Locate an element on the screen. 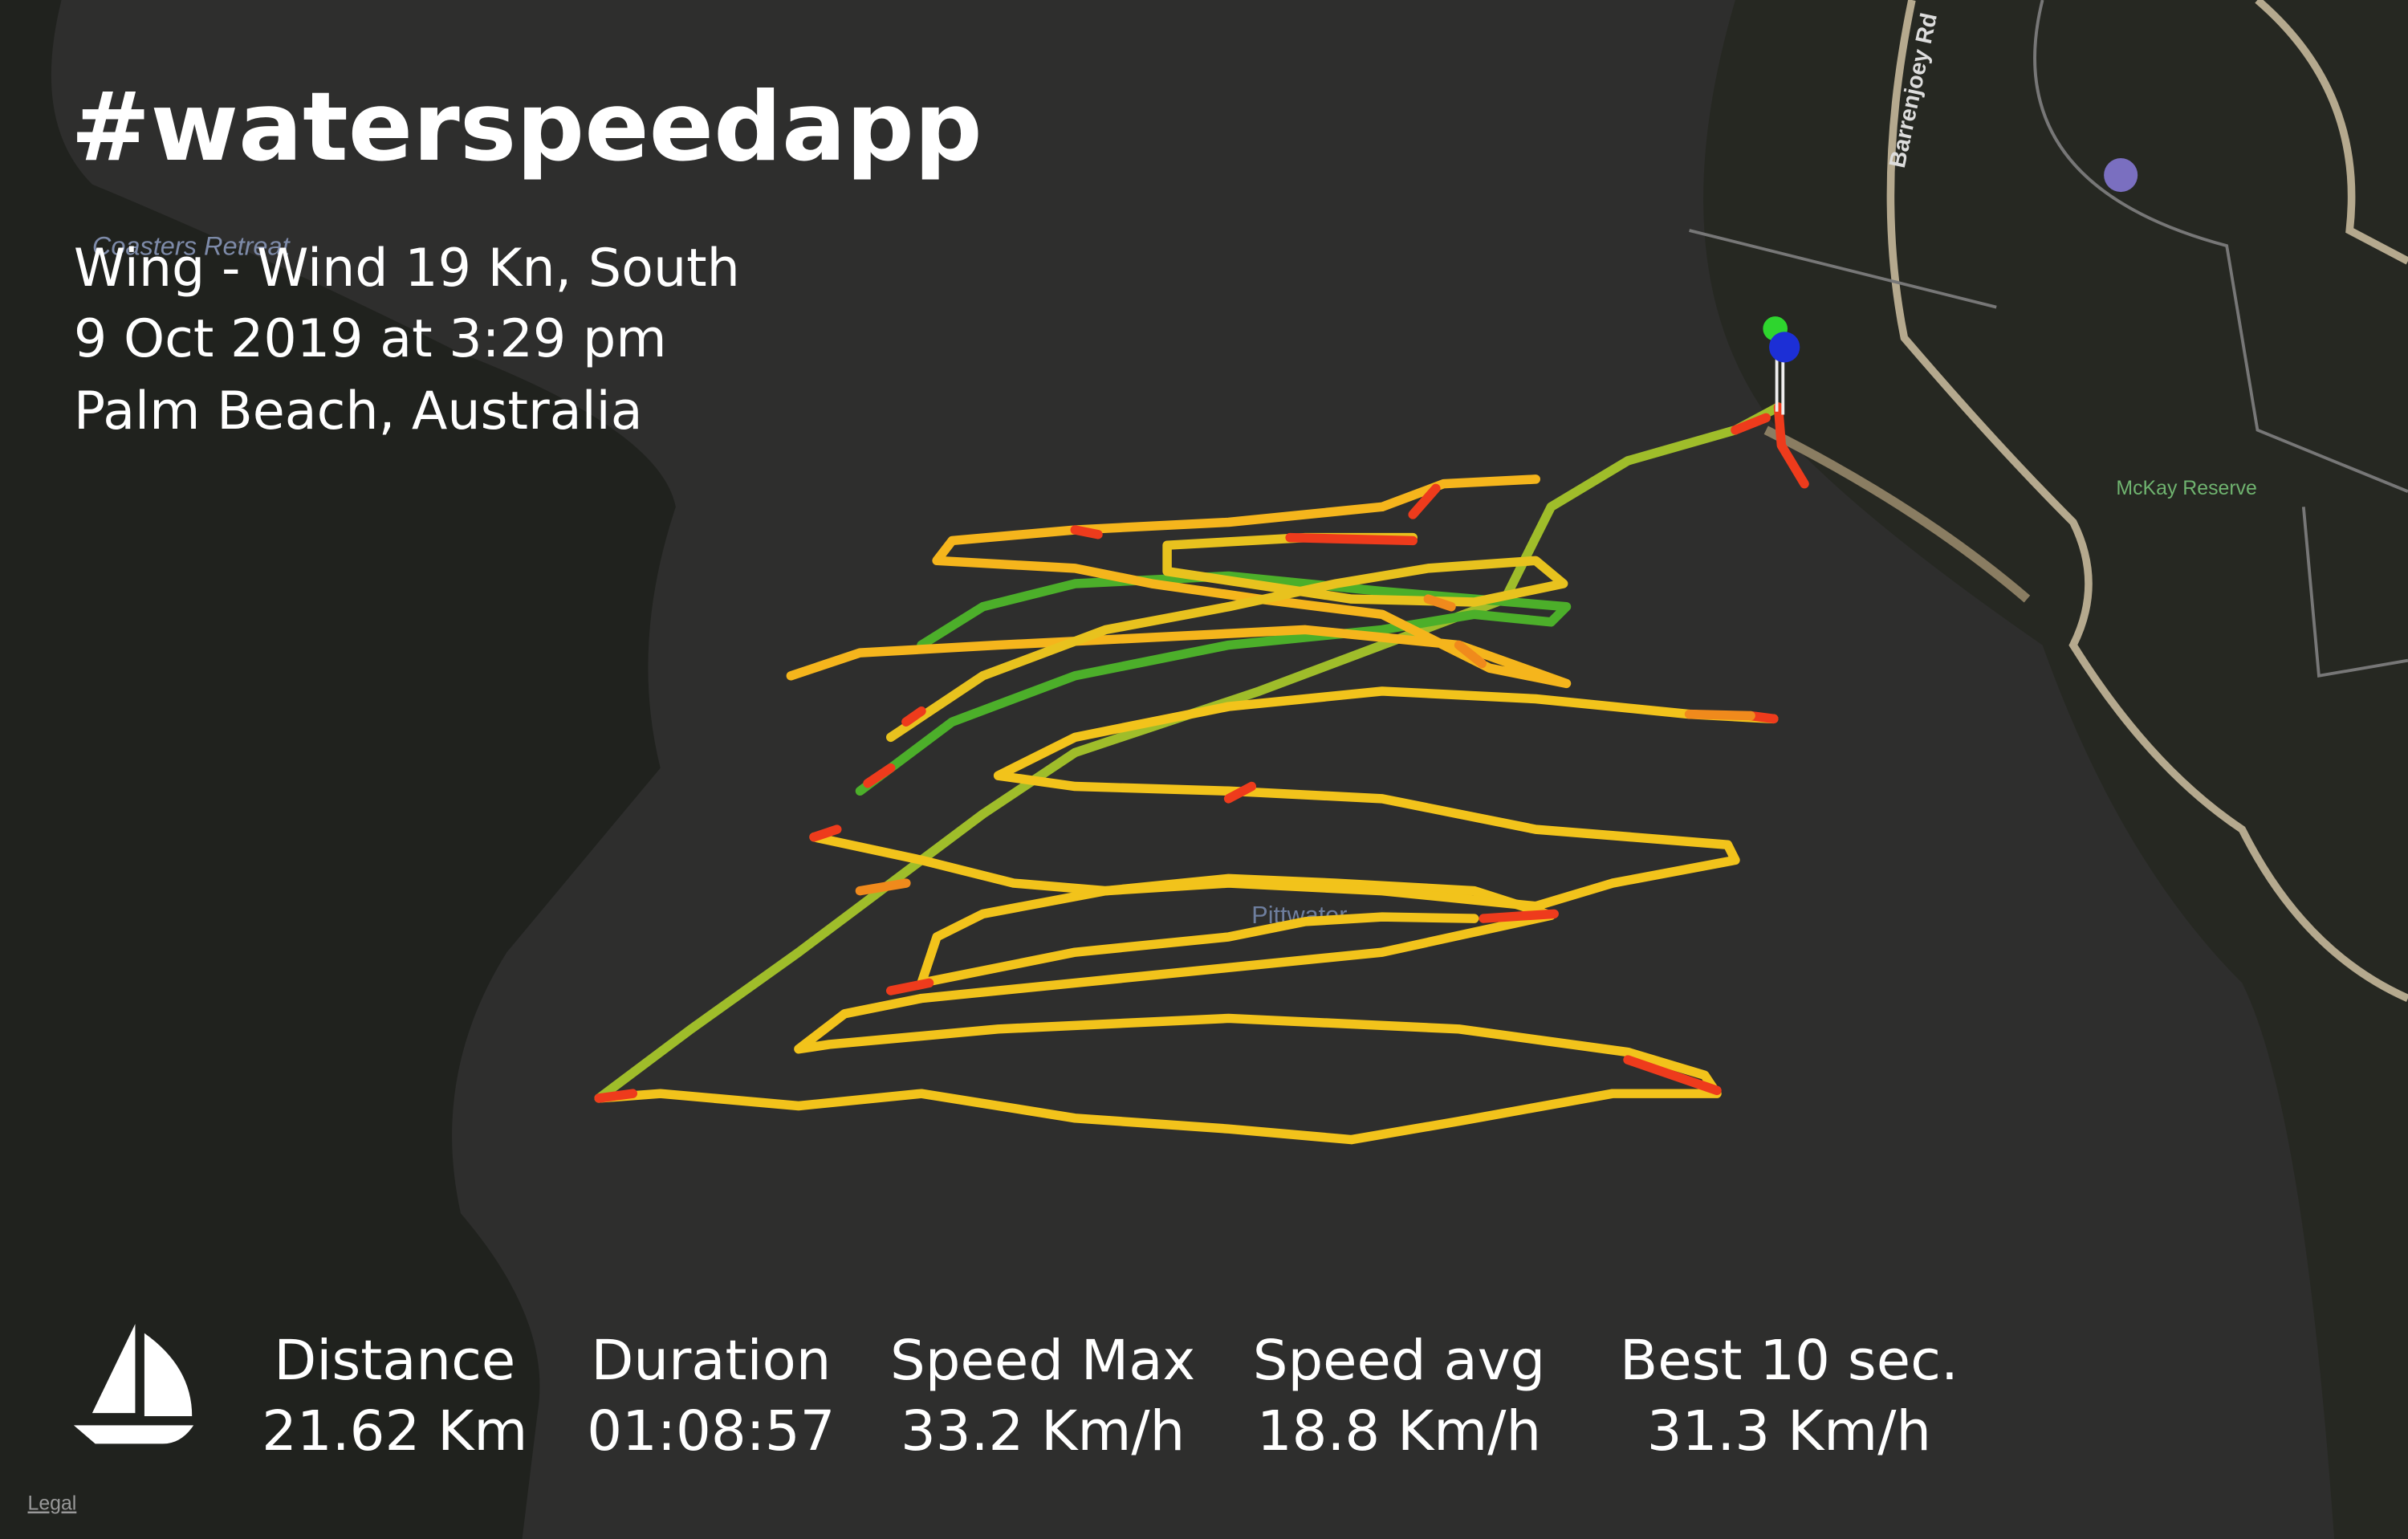 Image resolution: width=2408 pixels, height=1539 pixels. sail is located at coordinates (168, 1375).